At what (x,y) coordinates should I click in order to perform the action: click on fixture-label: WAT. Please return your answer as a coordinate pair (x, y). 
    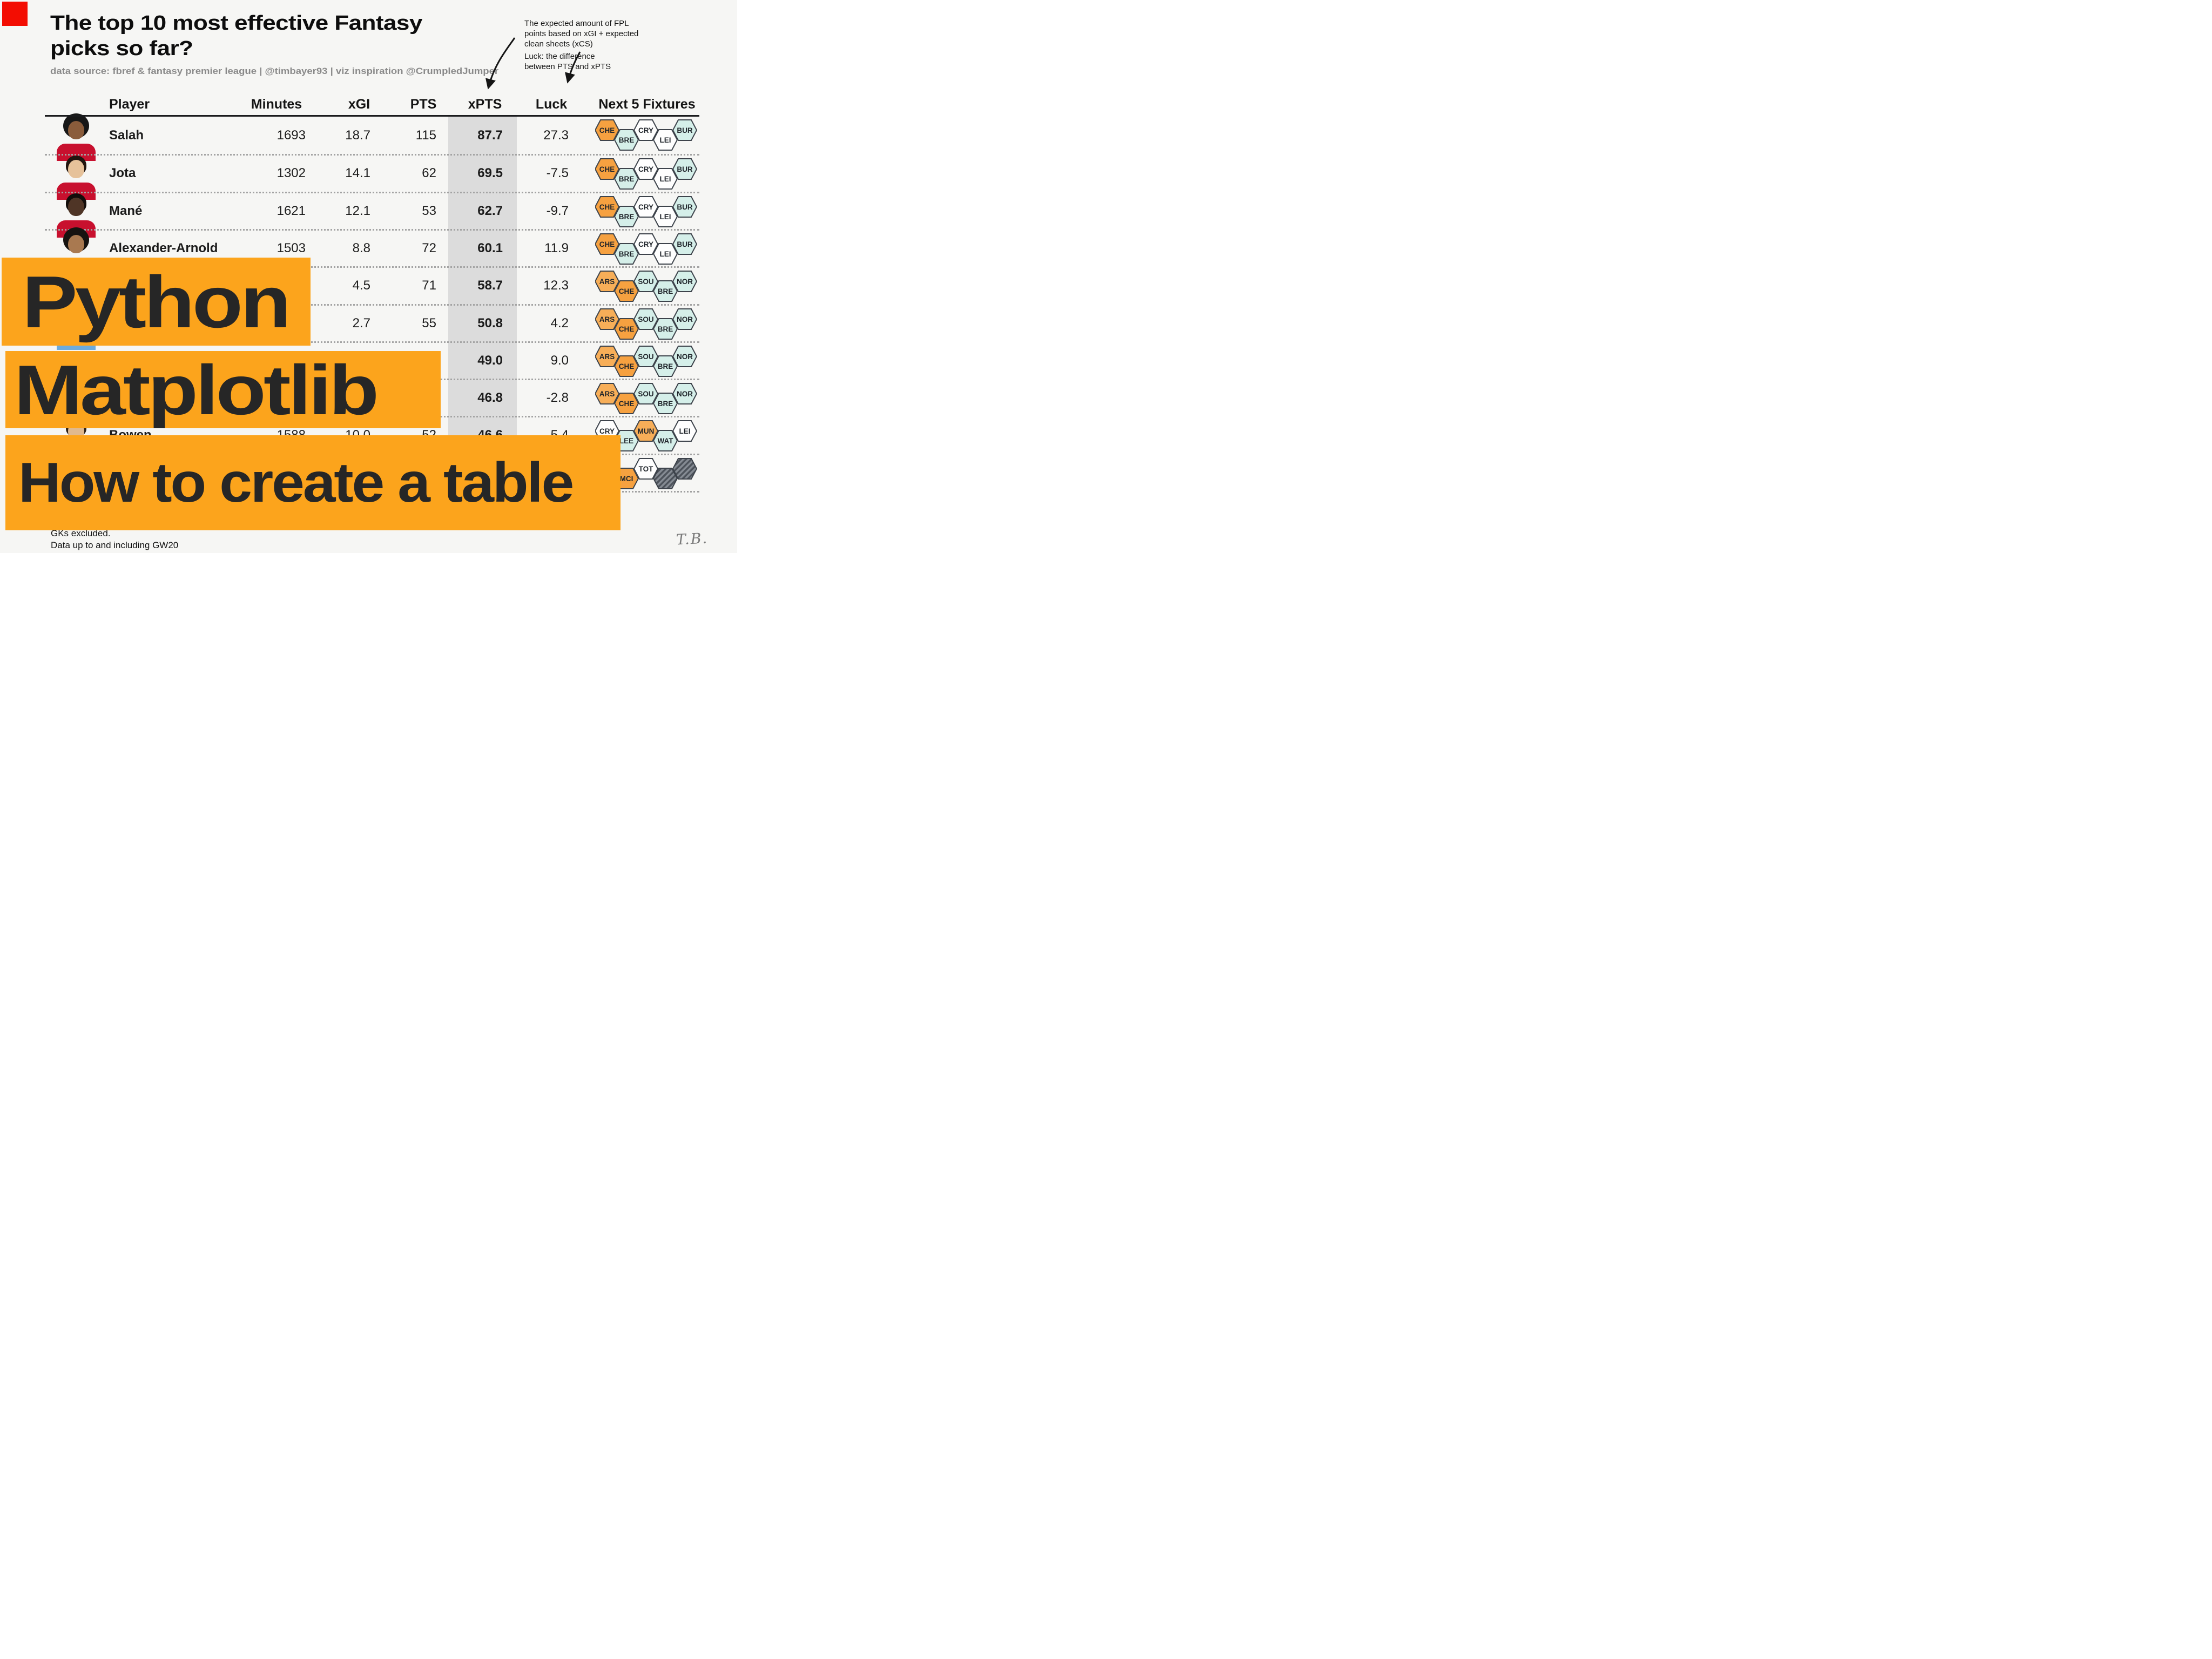
    Looking at the image, I should click on (666, 441).